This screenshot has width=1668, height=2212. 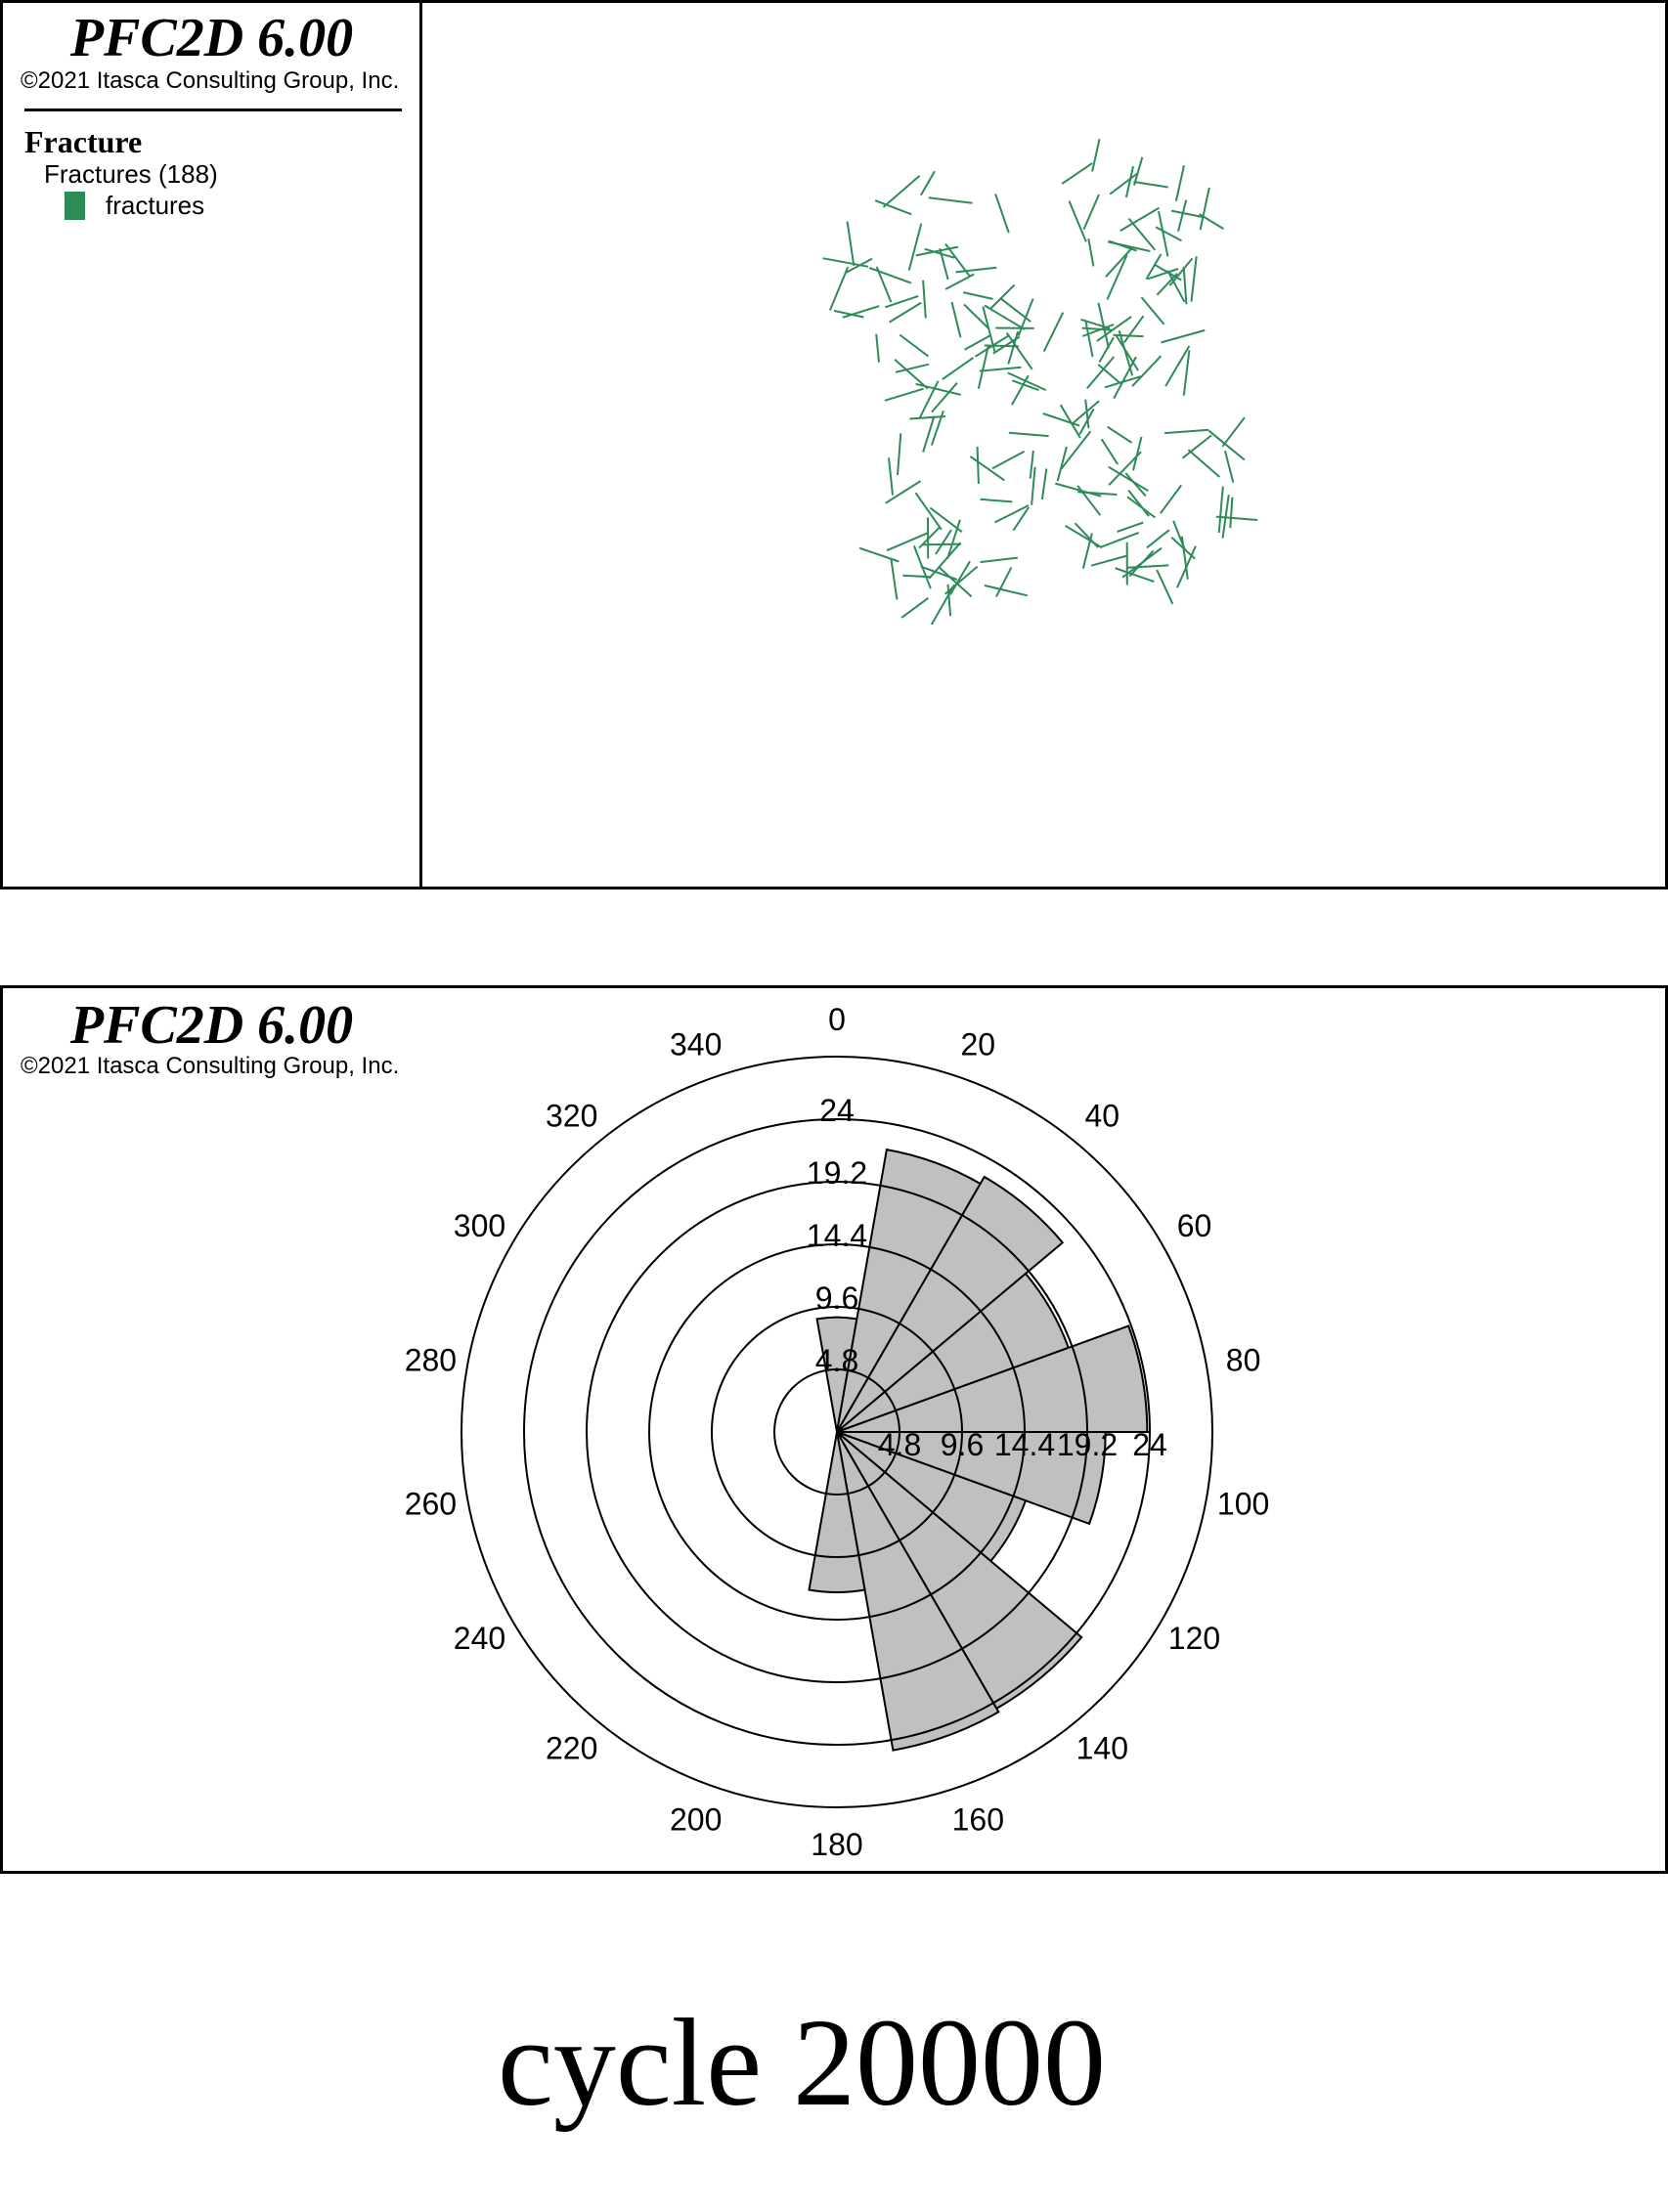 I want to click on angle-tick-label: 120, so click(x=1194, y=1638).